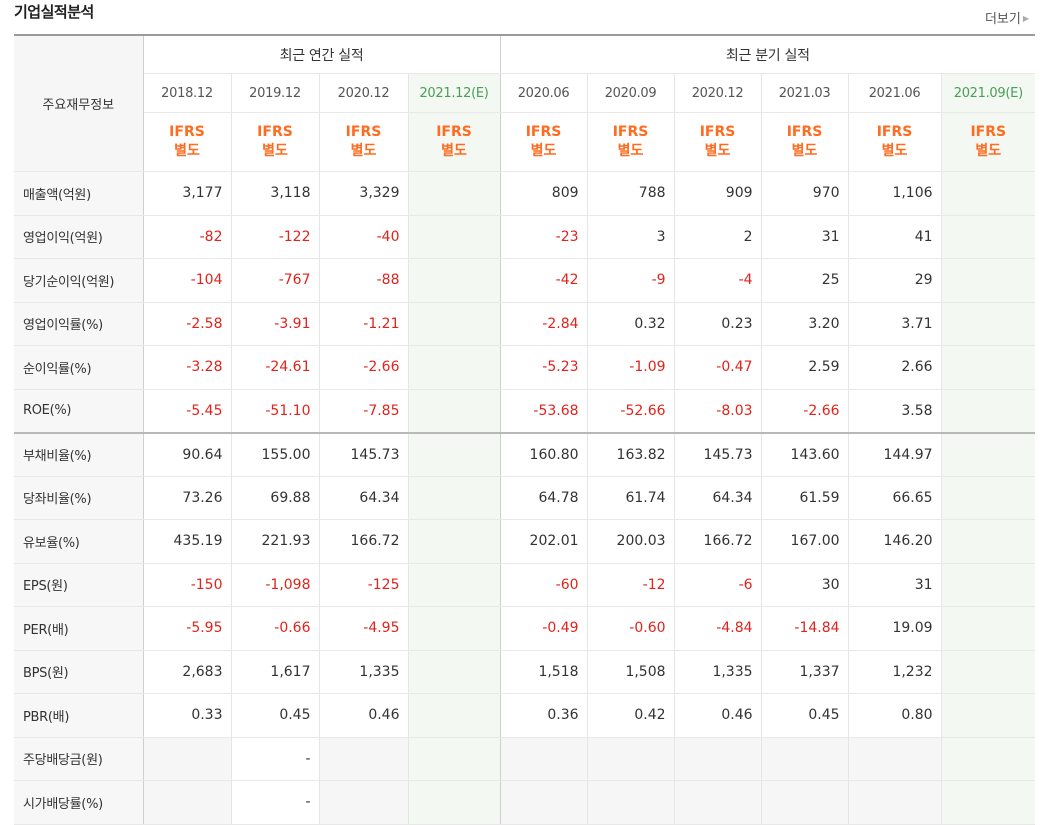 The width and height of the screenshot is (1041, 825). Describe the element at coordinates (895, 367) in the screenshot. I see `table-cell: 2.66` at that location.